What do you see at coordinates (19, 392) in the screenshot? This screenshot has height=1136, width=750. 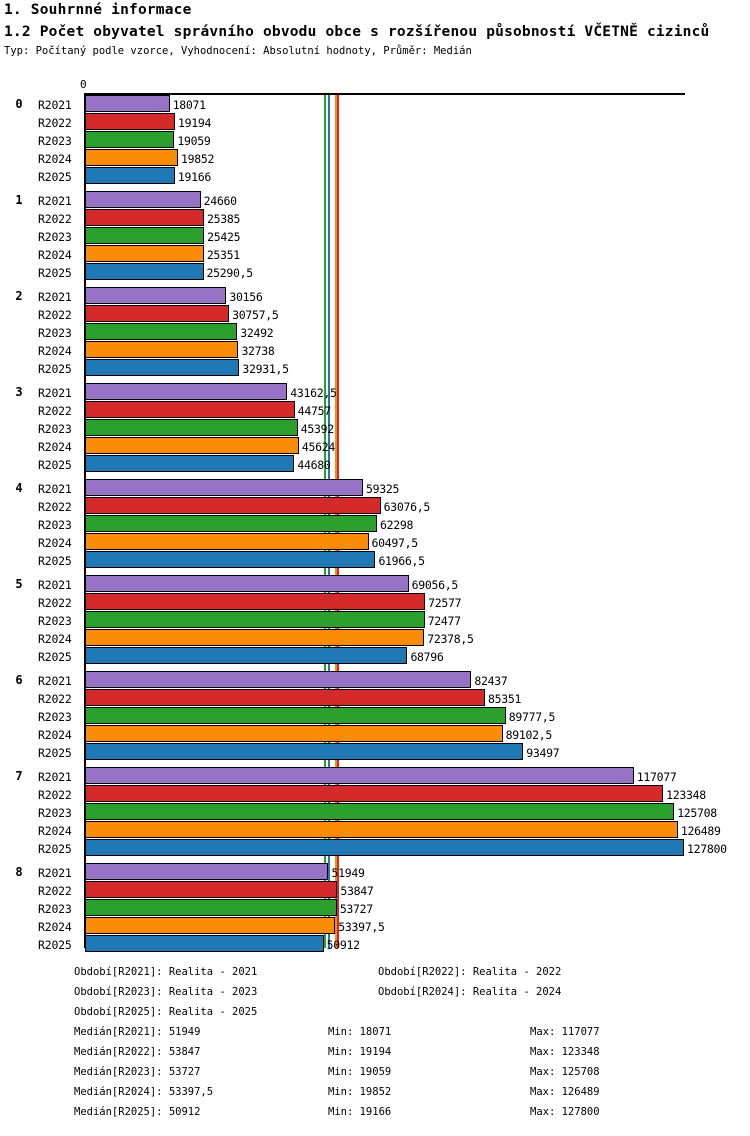 I see `group-index-label: 3` at bounding box center [19, 392].